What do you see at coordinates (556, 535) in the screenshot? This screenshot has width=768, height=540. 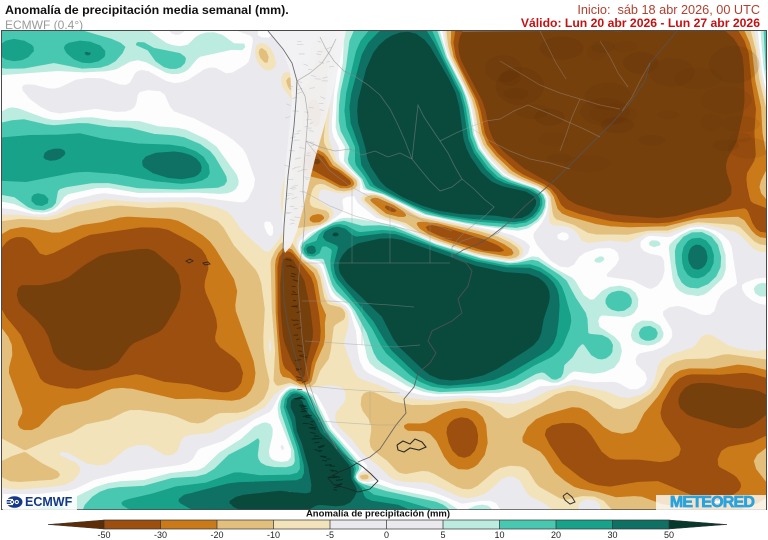 I see `svg-text: 20` at bounding box center [556, 535].